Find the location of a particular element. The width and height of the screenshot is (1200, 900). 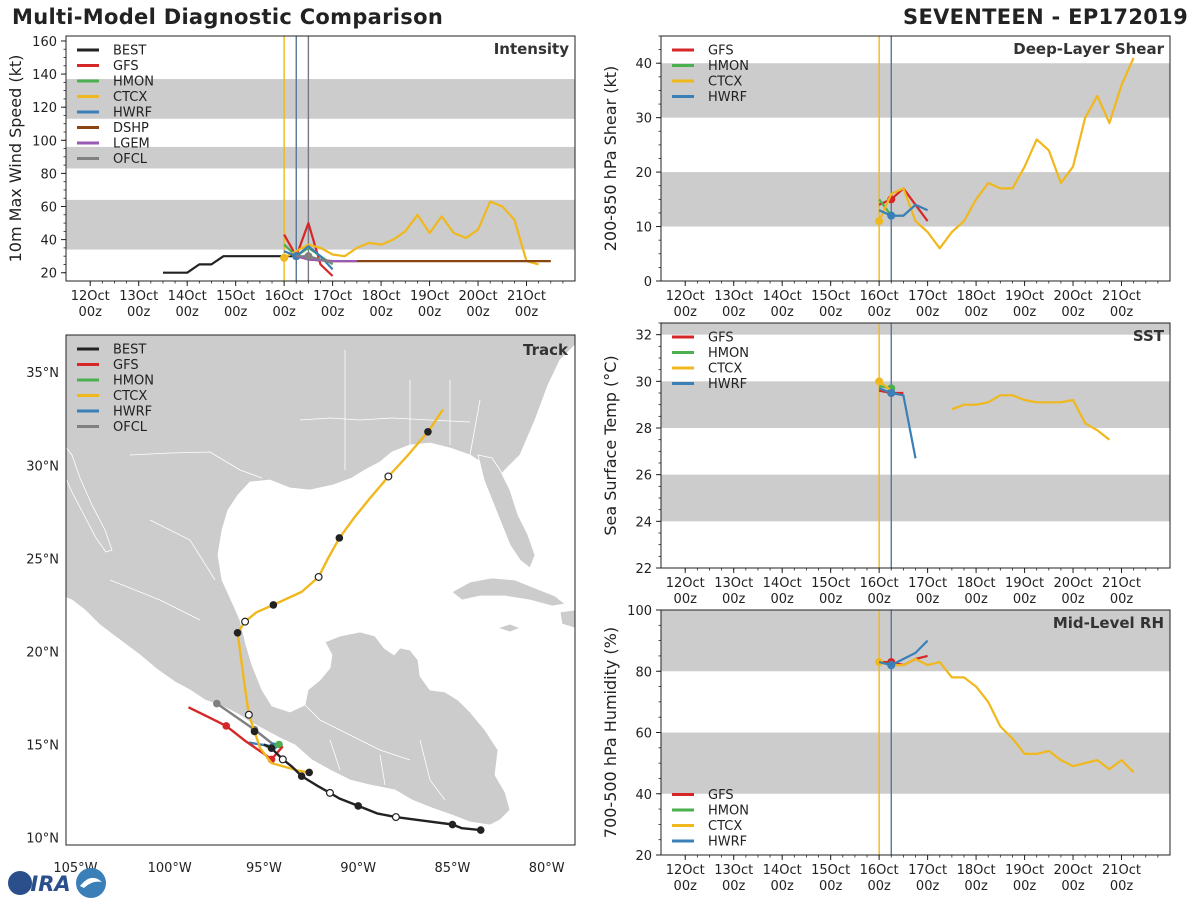

sst-xtick-date-8: 20Oct is located at coordinates (1073, 583).